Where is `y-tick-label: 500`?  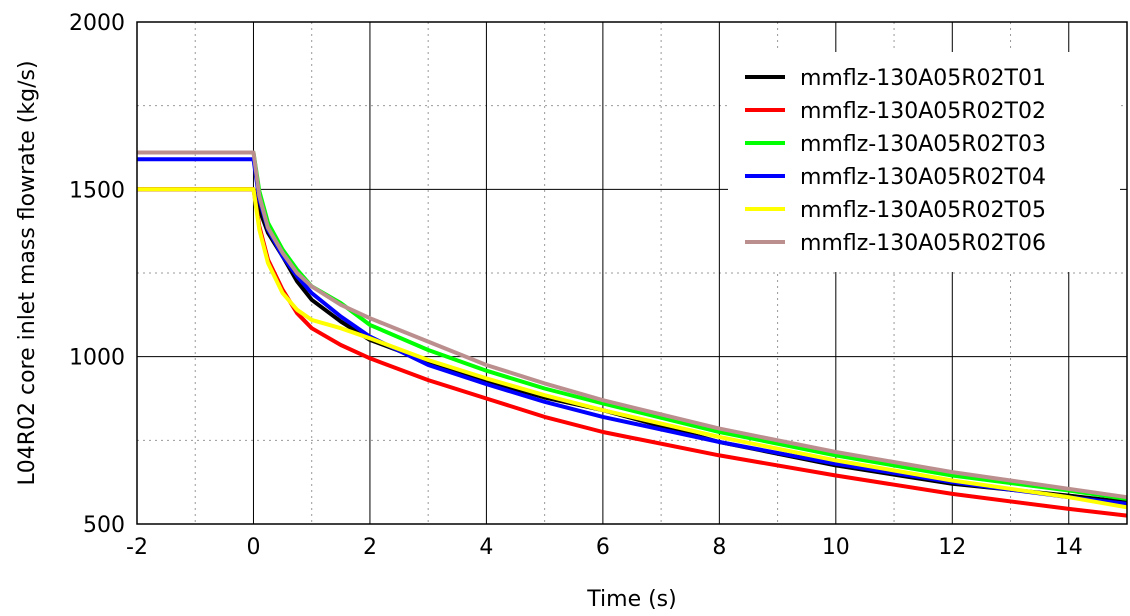
y-tick-label: 500 is located at coordinates (104, 525).